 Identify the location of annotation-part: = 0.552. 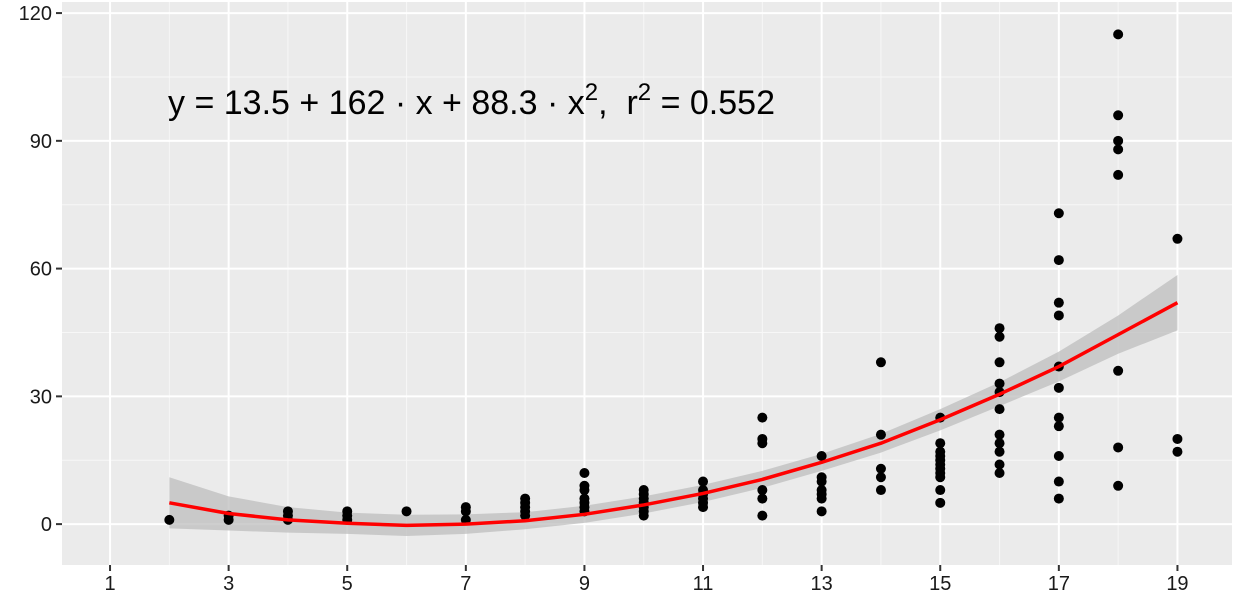
(713, 103).